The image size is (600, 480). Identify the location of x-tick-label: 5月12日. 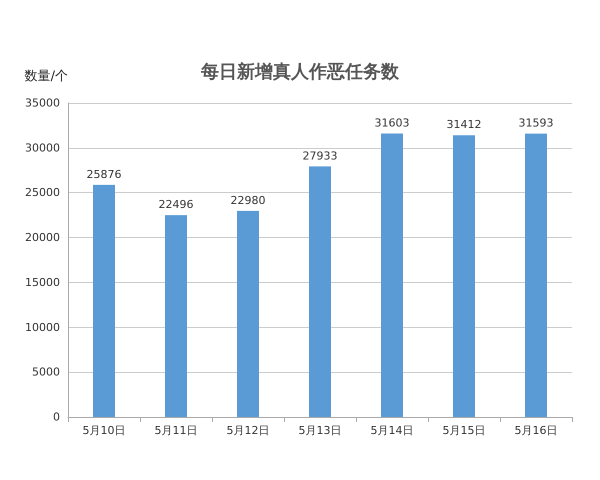
(248, 430).